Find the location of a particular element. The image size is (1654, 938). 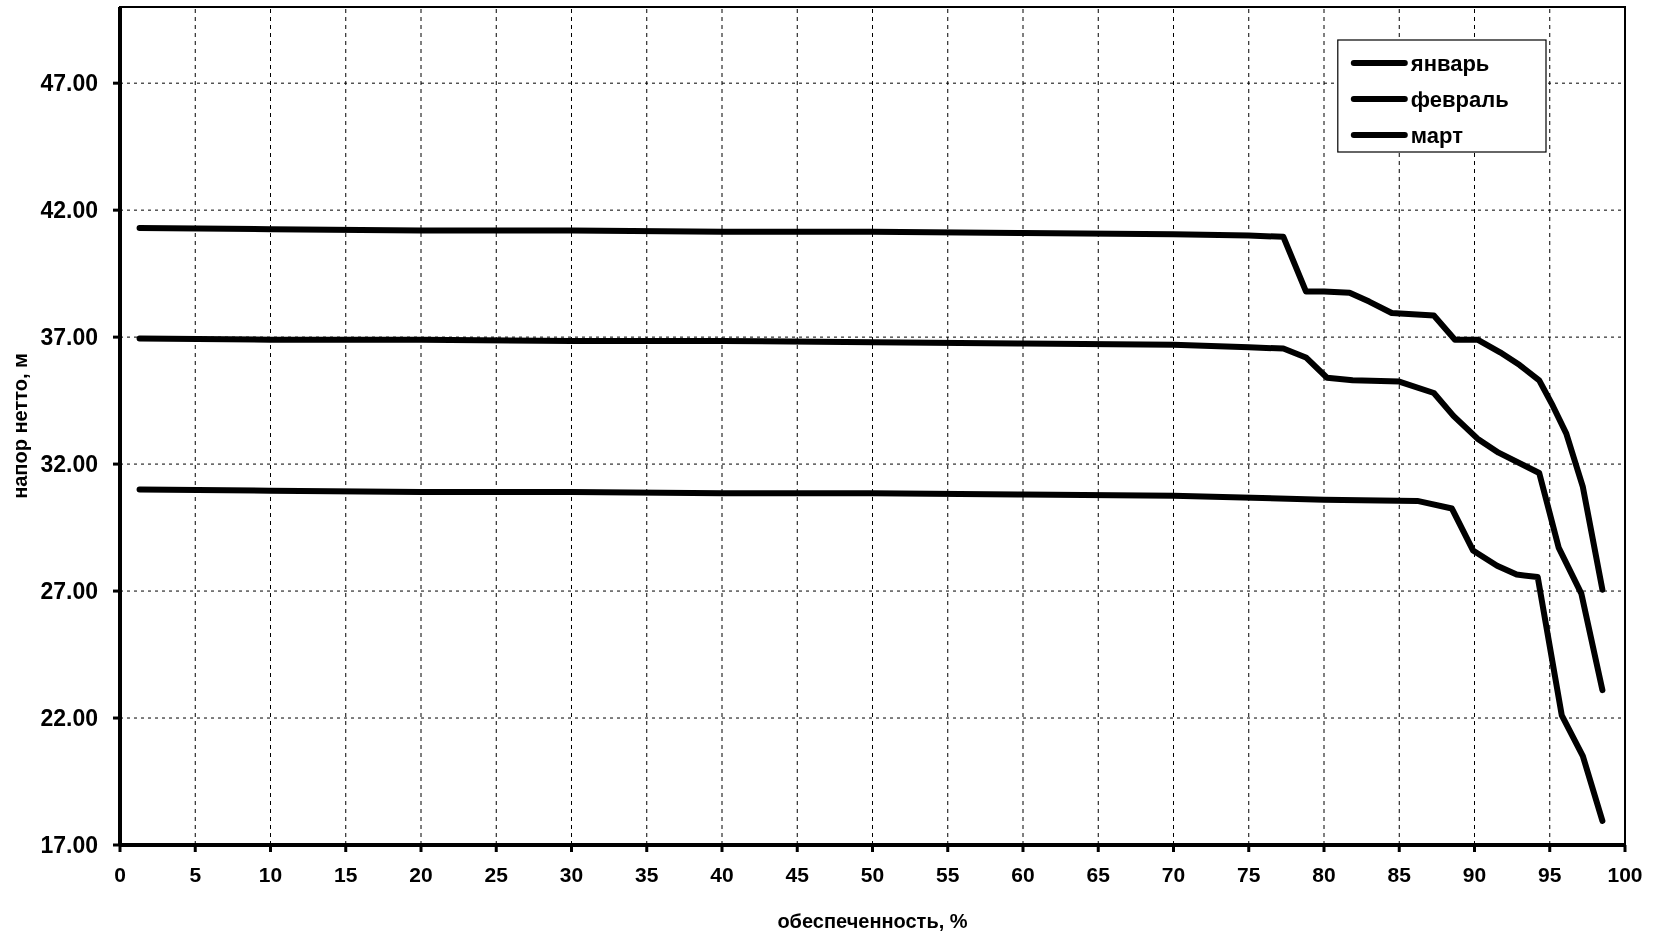

legend-label: январь is located at coordinates (1449, 63).